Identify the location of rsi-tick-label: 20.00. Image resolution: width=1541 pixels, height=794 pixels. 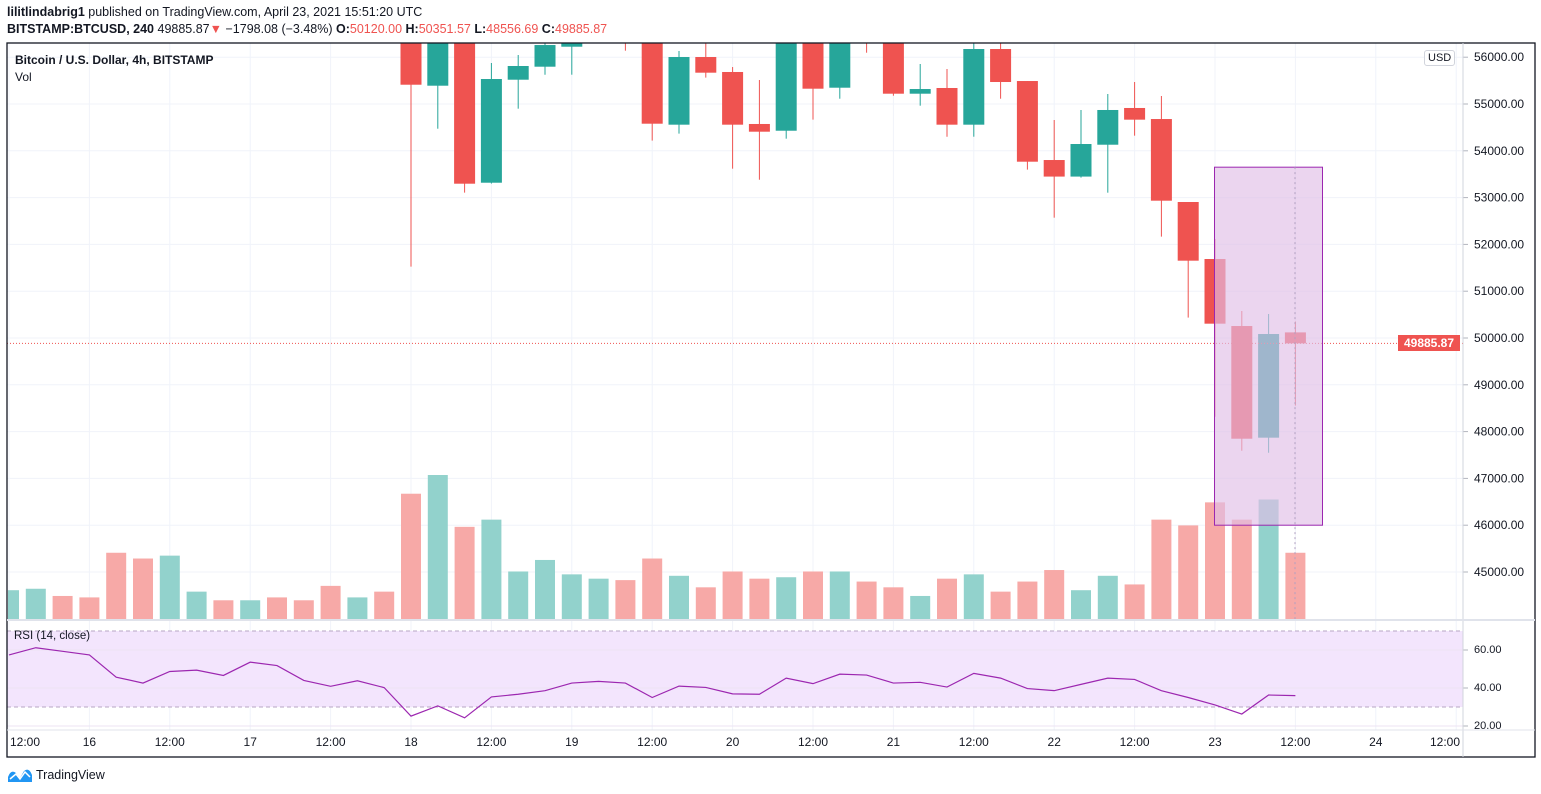
(1488, 726).